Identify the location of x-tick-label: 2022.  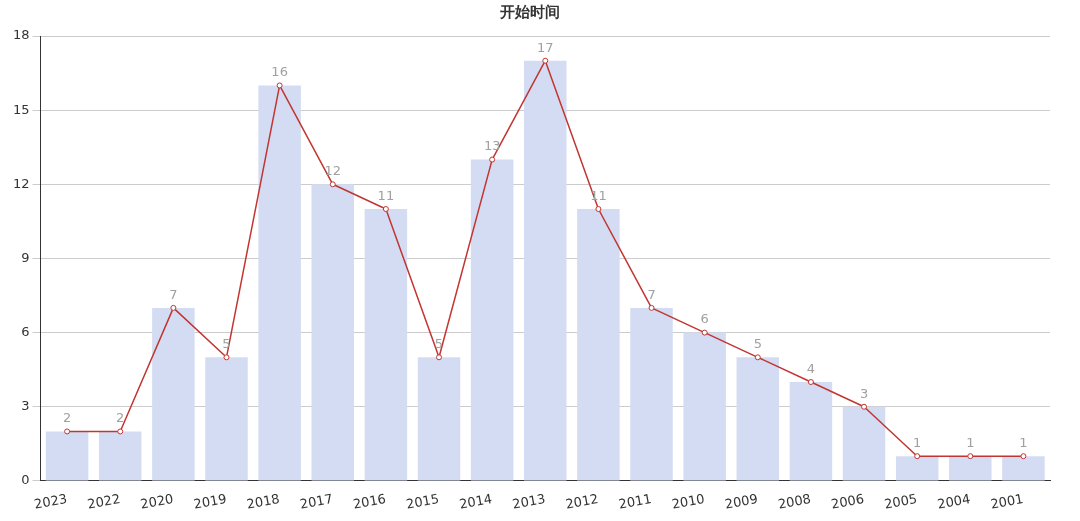
(104, 501).